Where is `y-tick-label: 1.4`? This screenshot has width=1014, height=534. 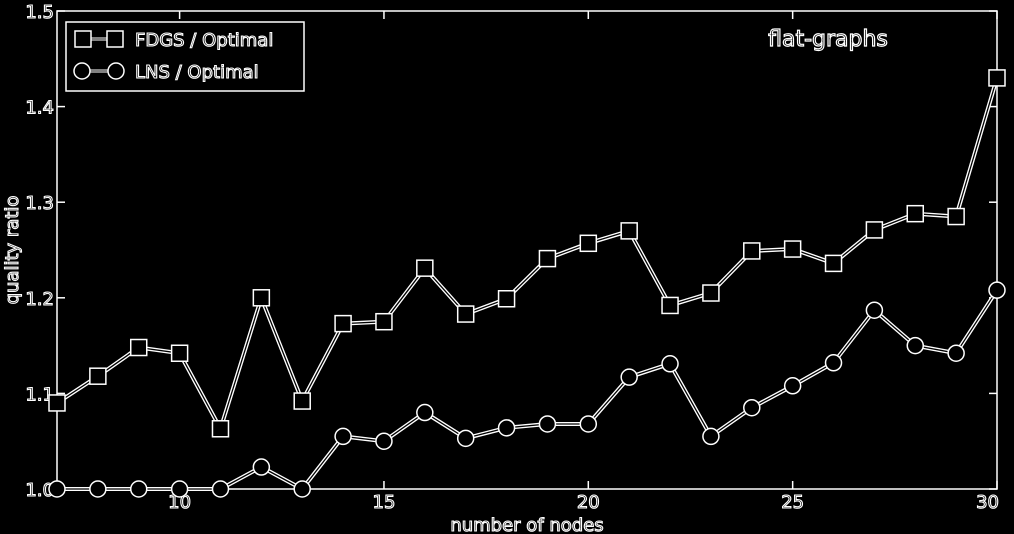
y-tick-label: 1.4 is located at coordinates (39, 108).